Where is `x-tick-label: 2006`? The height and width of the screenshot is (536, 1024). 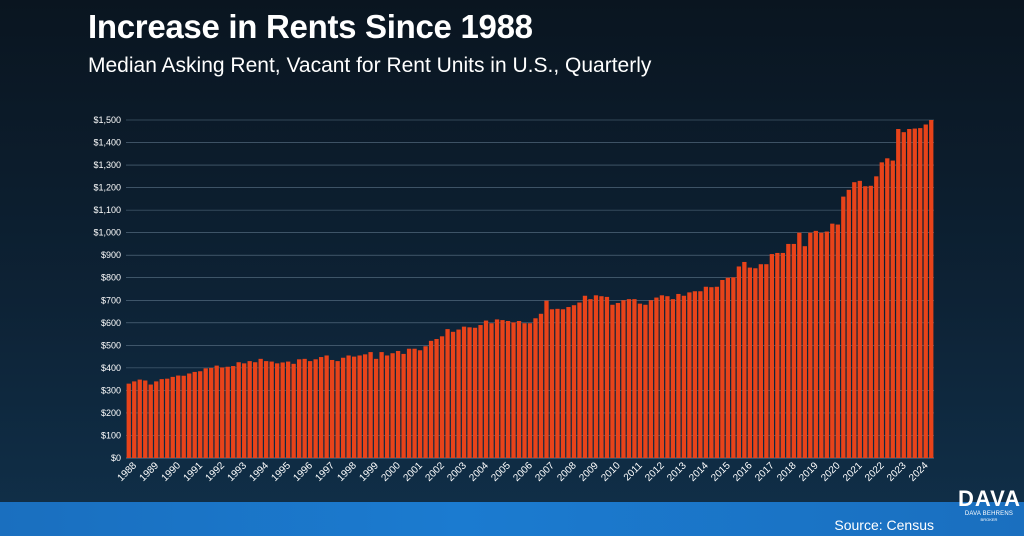 x-tick-label: 2006 is located at coordinates (523, 472).